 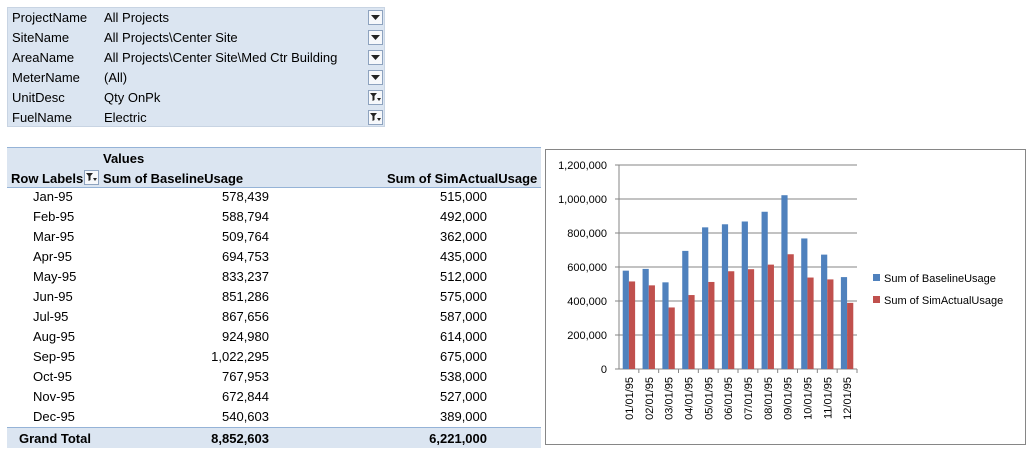 What do you see at coordinates (196, 98) in the screenshot?
I see `filter-row-unitdesc: UnitDesc Qty OnPk` at bounding box center [196, 98].